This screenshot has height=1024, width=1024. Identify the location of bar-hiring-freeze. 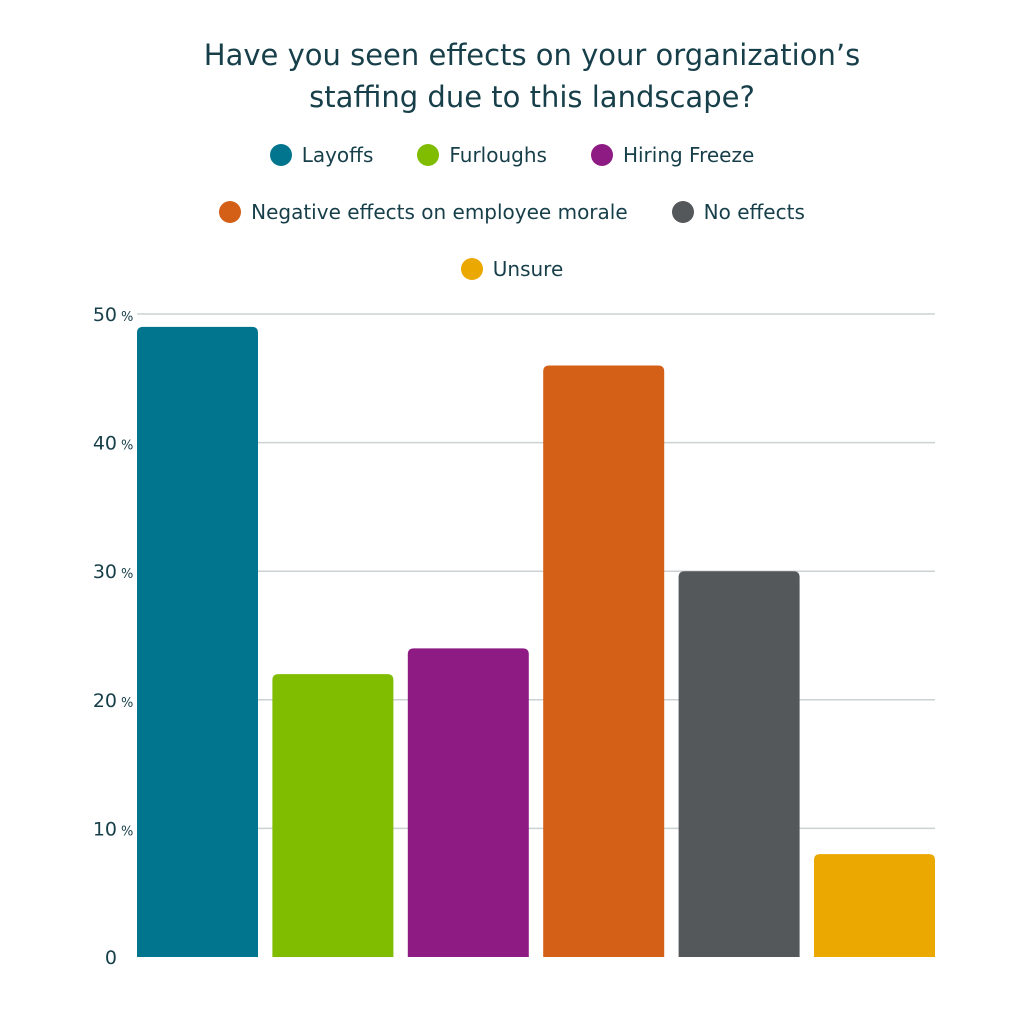
(468, 802).